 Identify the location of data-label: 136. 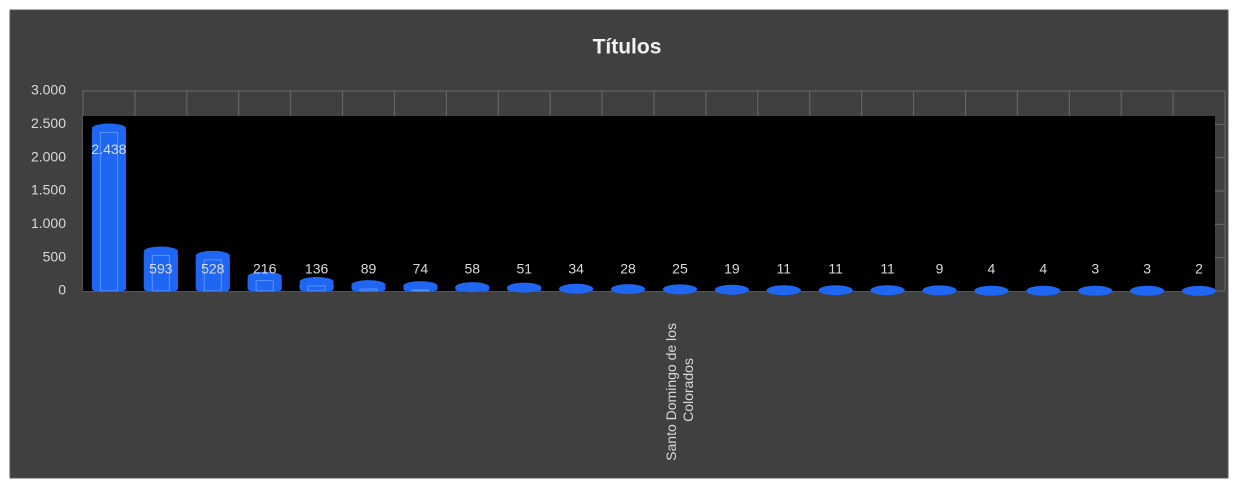
(317, 269).